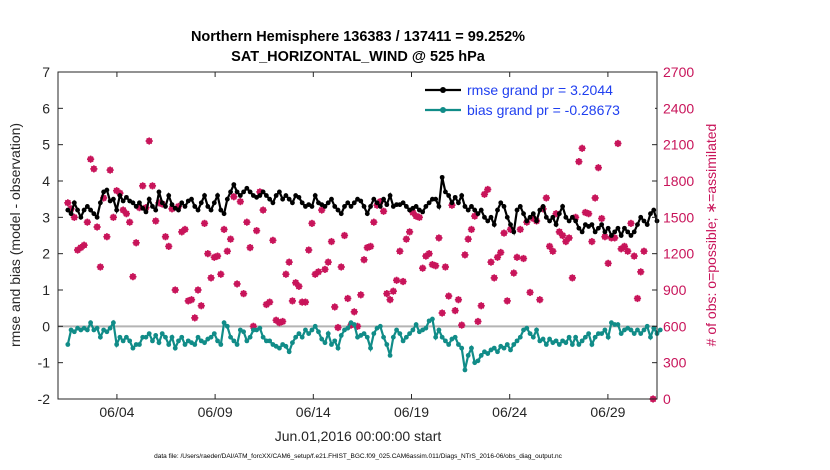  What do you see at coordinates (675, 326) in the screenshot?
I see `y-right-tick-label: 600` at bounding box center [675, 326].